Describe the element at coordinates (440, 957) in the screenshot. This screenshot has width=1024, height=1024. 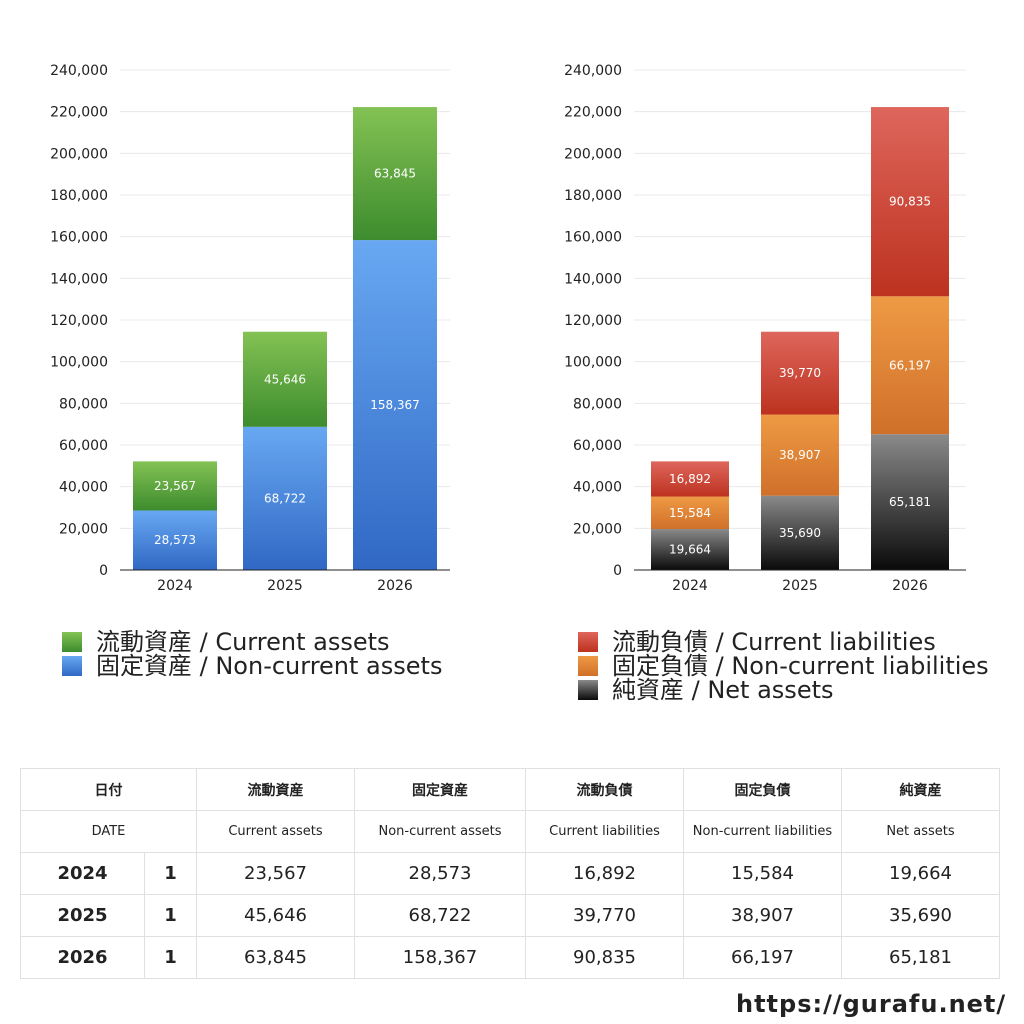
I see `cell-non-current-assets: 158,367` at that location.